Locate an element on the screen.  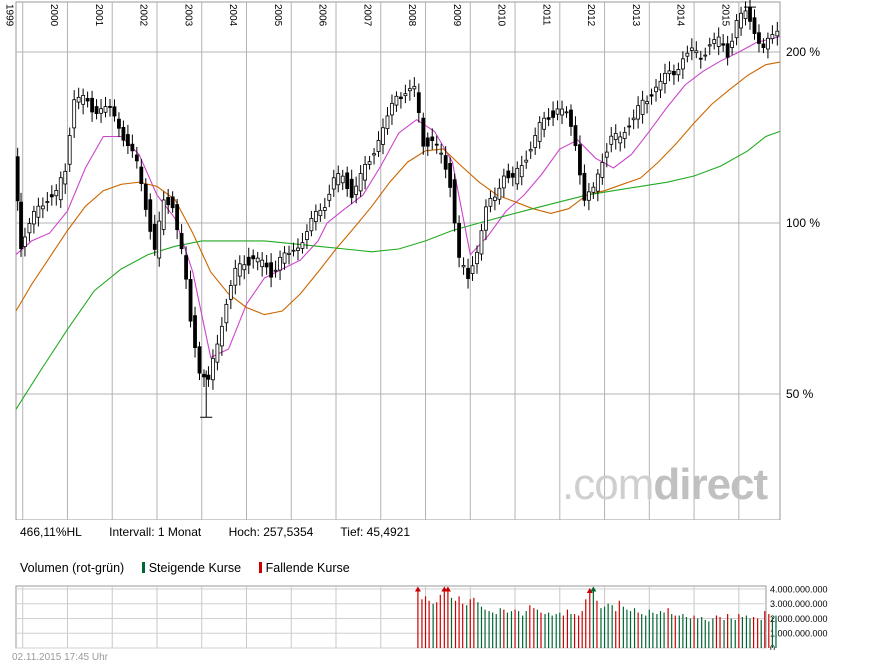
high-label: Hoch: 257,5354 is located at coordinates (271, 532).